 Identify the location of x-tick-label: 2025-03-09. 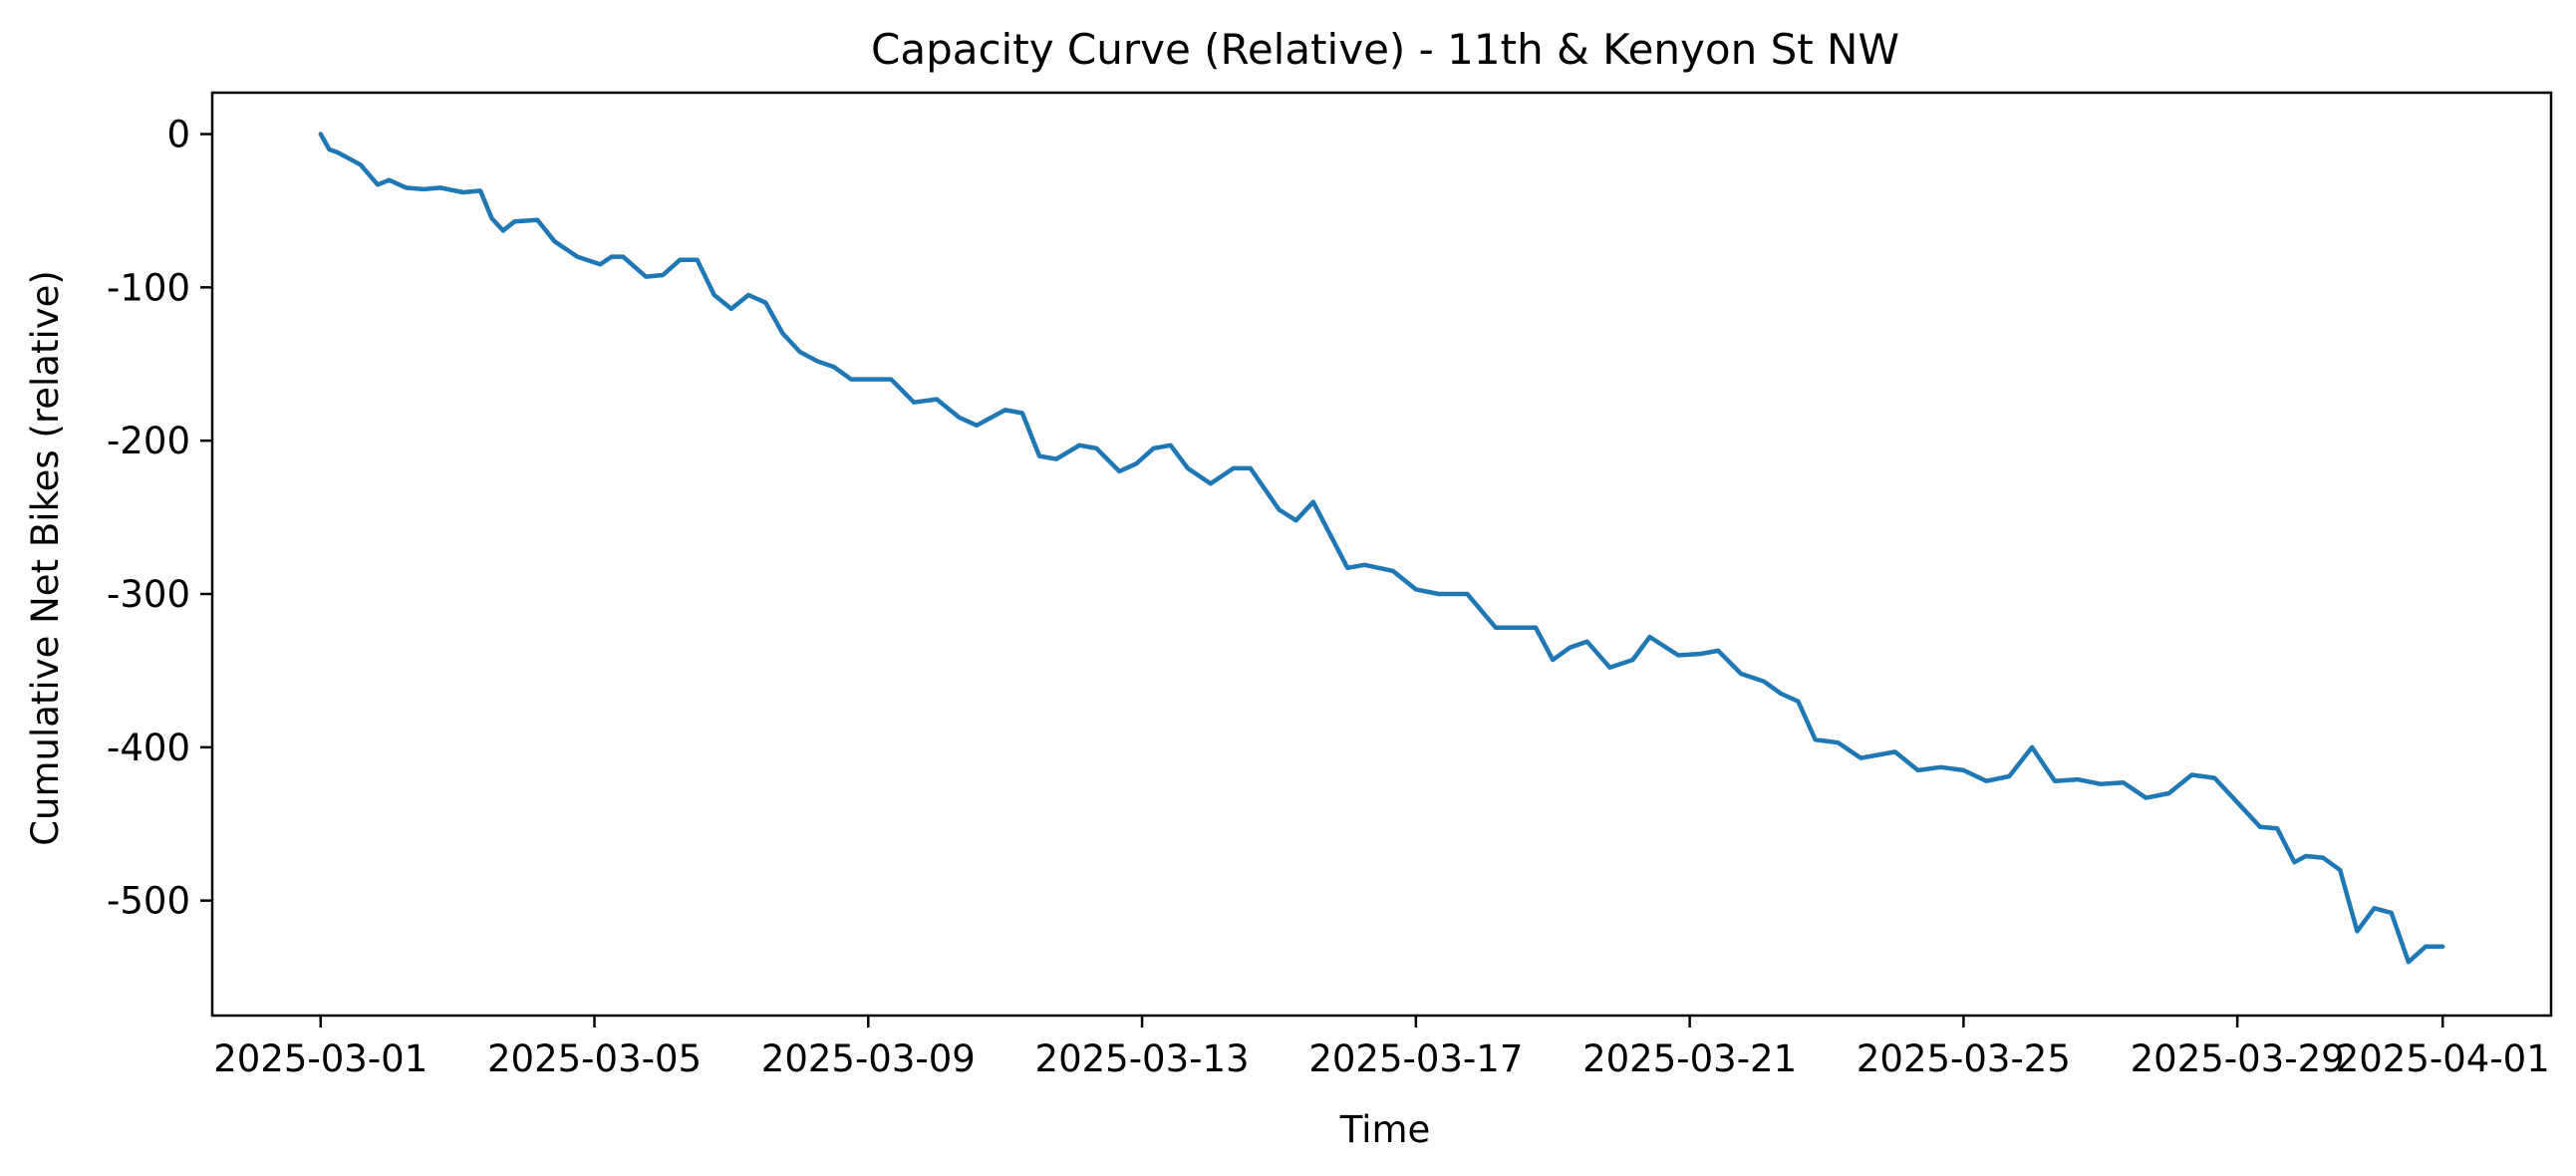
(868, 1058).